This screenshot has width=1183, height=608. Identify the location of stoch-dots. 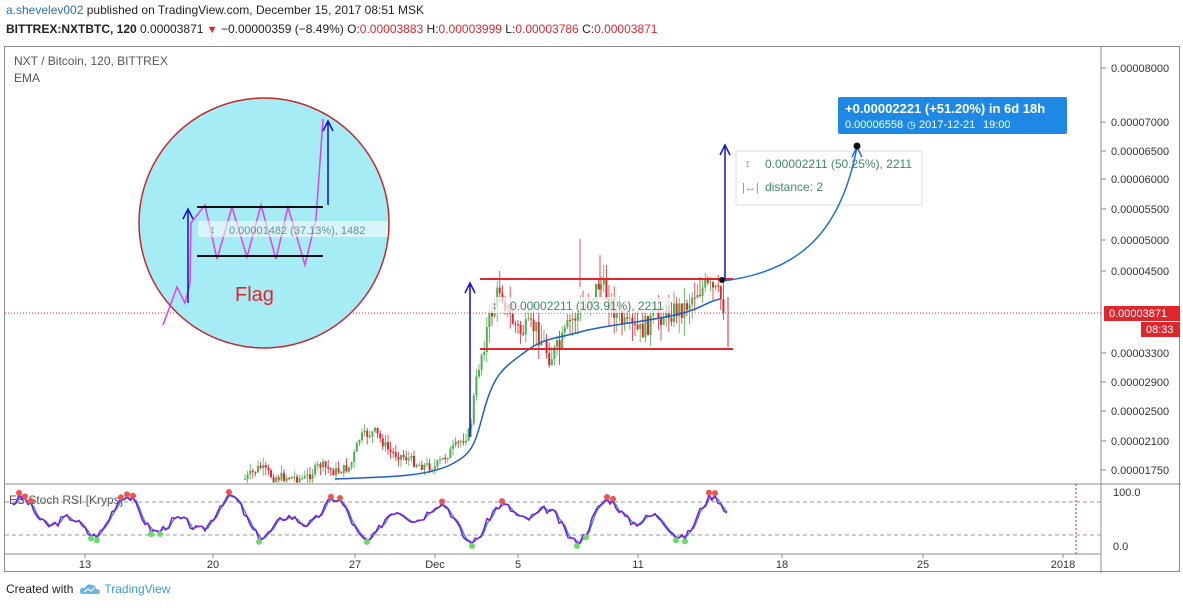
(367, 519).